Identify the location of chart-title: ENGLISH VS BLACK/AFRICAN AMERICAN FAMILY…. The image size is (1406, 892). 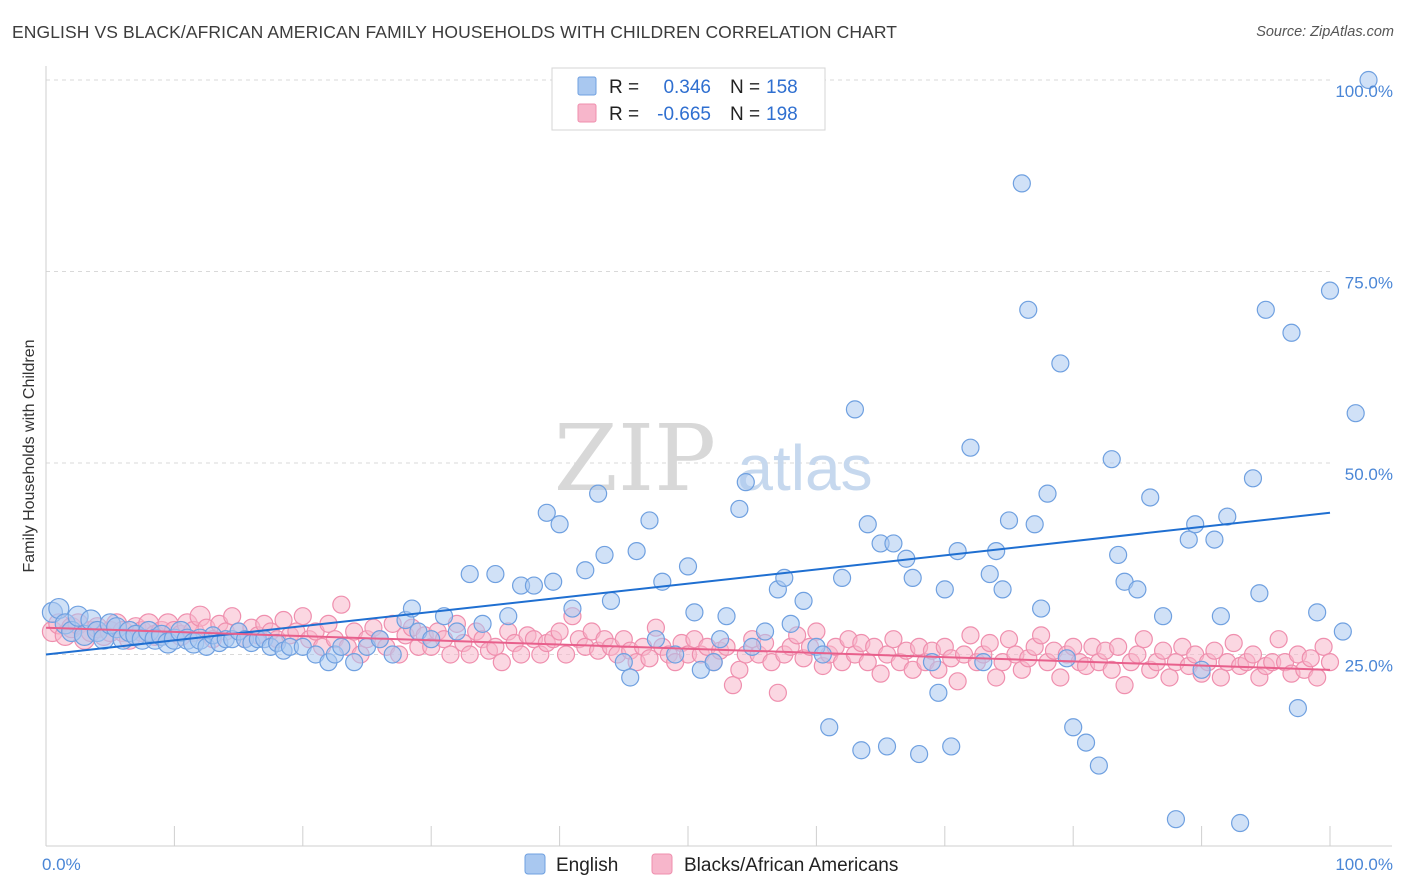
(455, 32).